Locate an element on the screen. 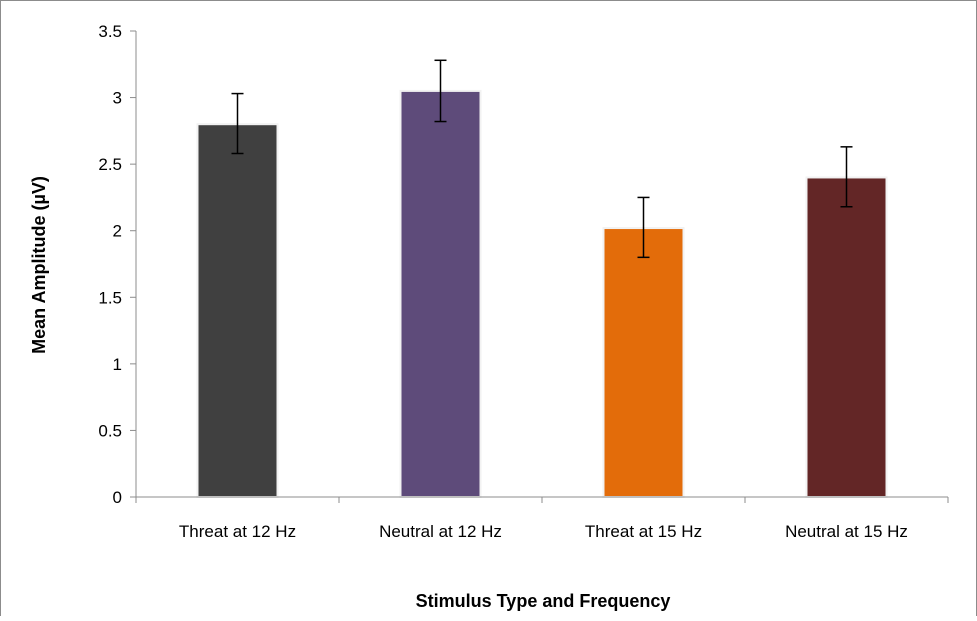 The image size is (977, 621). y-tick-label: 0.5 is located at coordinates (110, 430).